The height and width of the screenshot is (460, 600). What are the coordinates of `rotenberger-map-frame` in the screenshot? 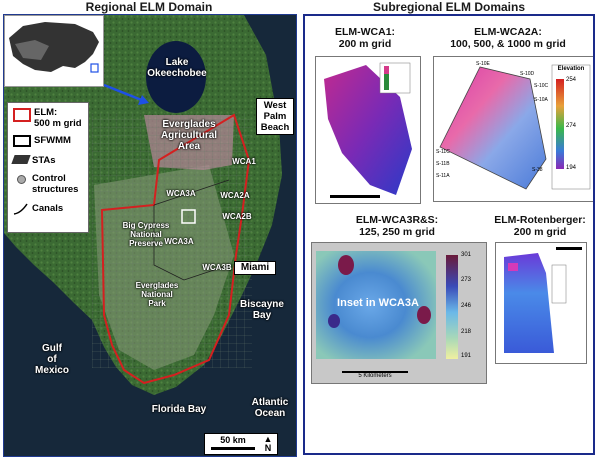 It's located at (541, 303).